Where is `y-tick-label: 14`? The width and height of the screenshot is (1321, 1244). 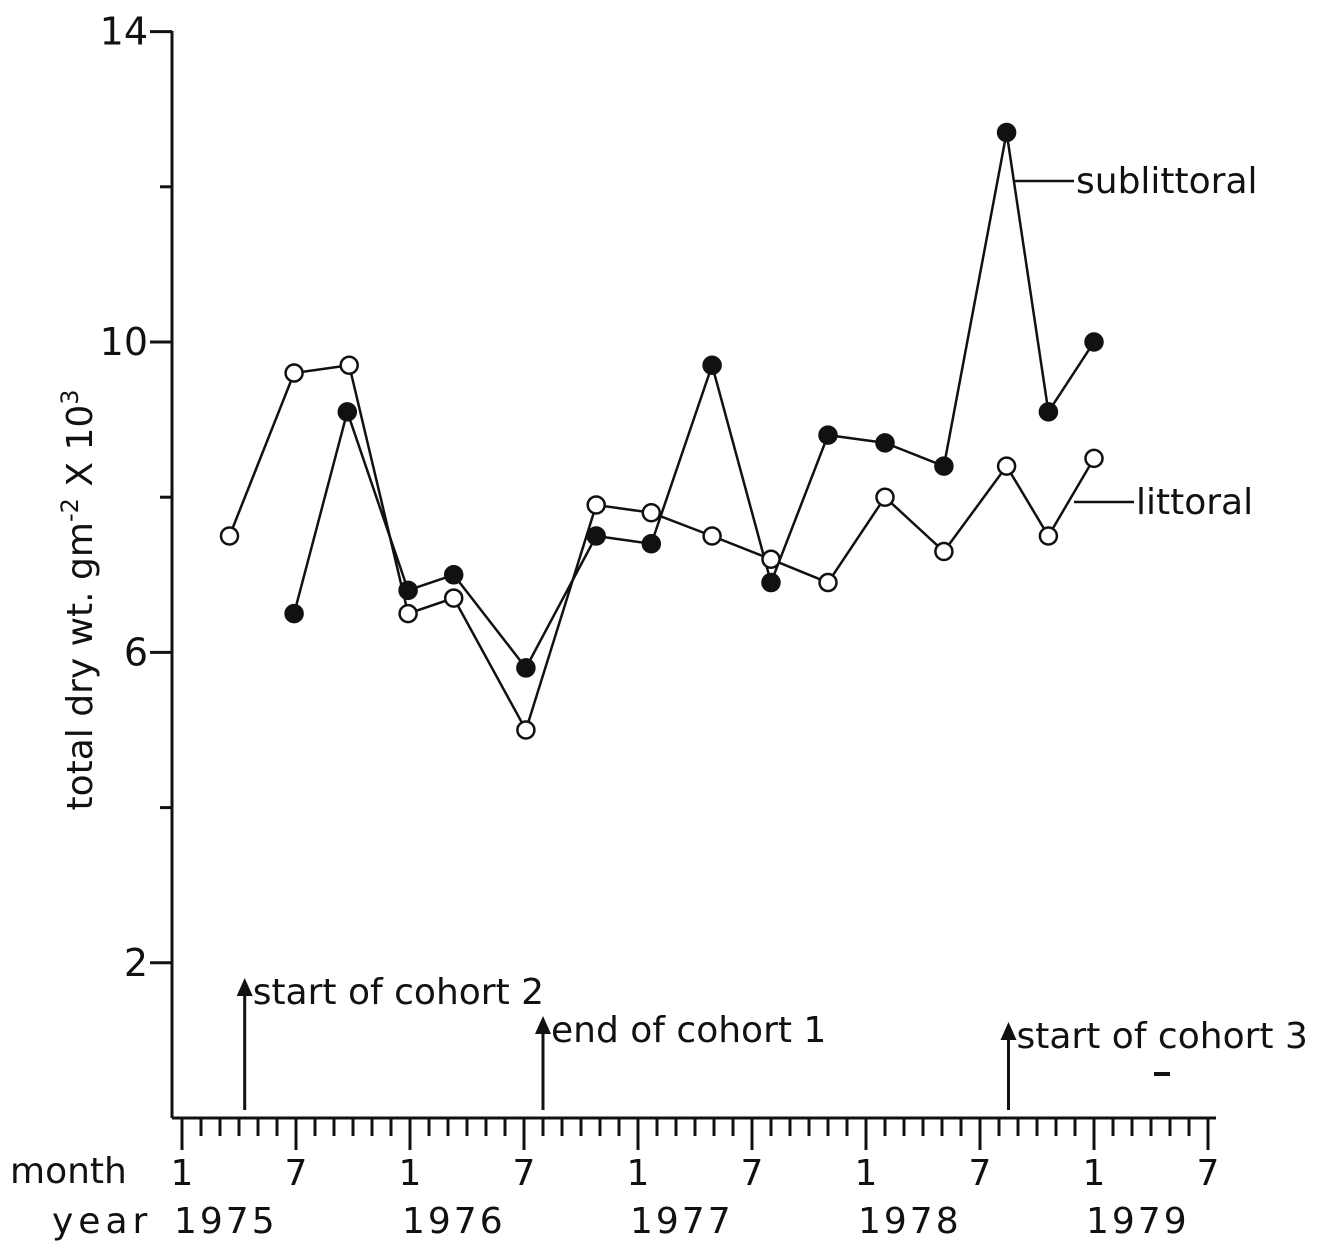
y-tick-label: 14 is located at coordinates (124, 32).